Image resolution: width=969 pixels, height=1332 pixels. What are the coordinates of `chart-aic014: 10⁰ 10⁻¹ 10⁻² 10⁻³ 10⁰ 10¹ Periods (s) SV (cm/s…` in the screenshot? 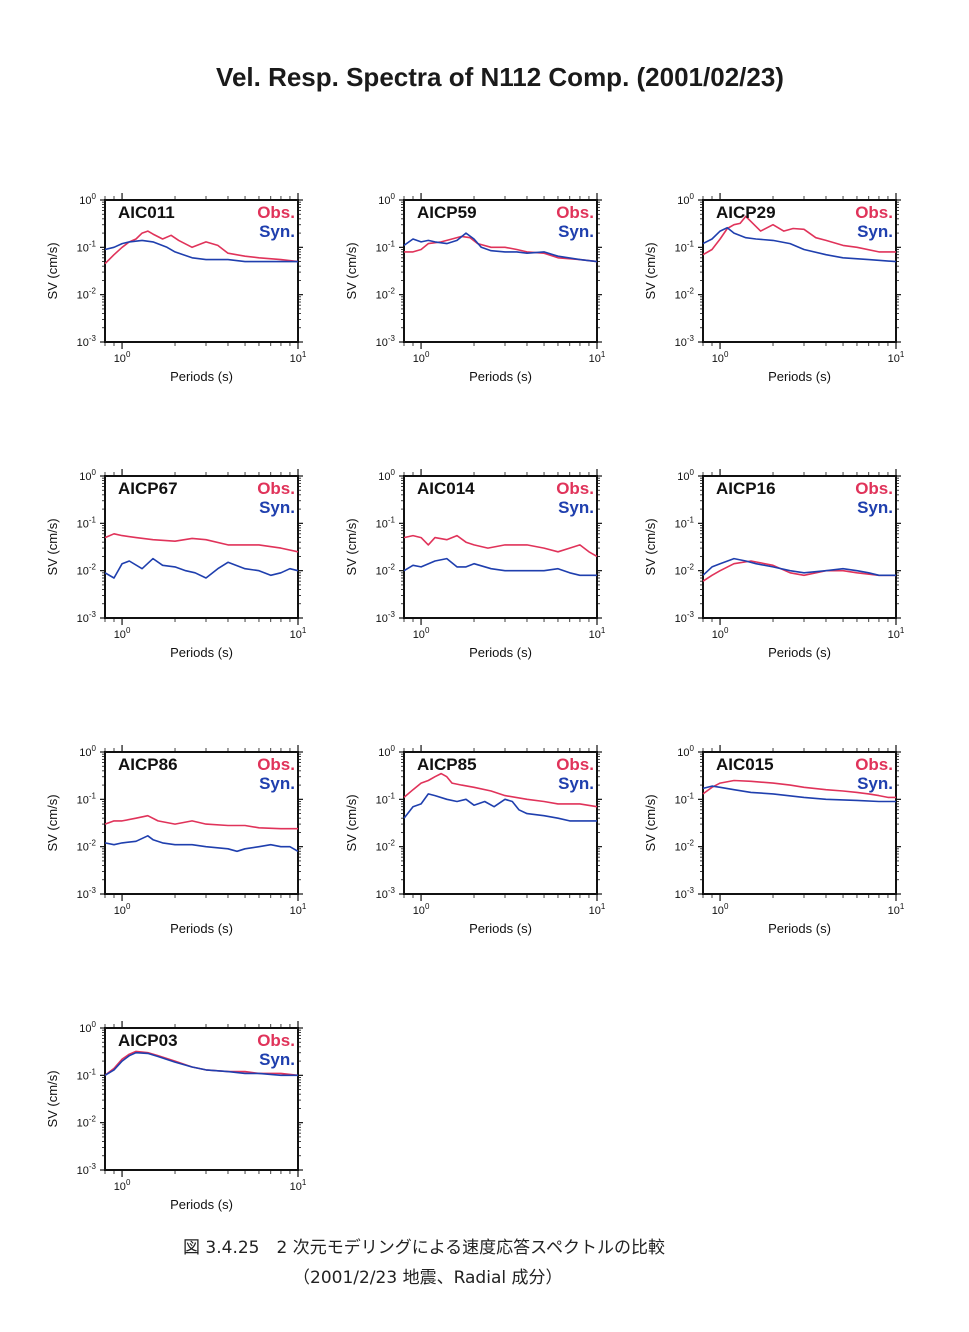 It's located at (475, 564).